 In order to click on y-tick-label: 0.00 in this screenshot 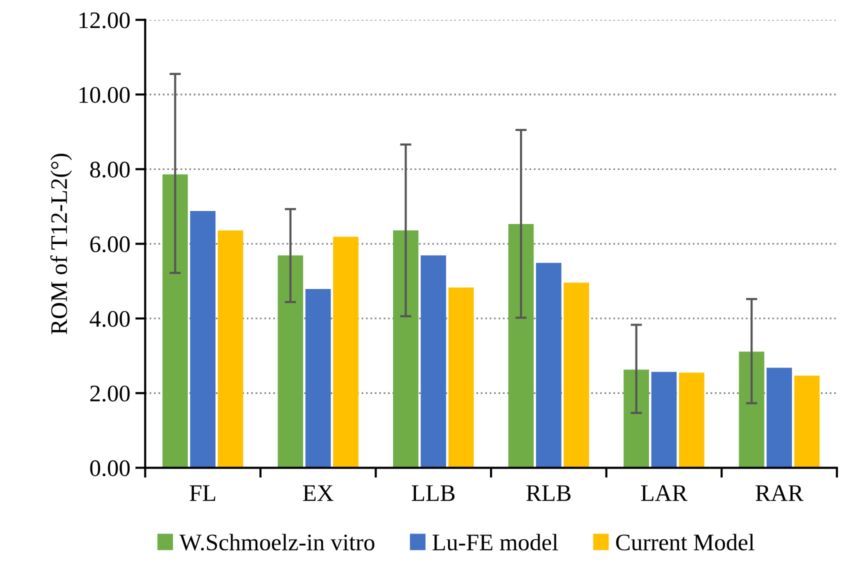, I will do `click(110, 468)`.